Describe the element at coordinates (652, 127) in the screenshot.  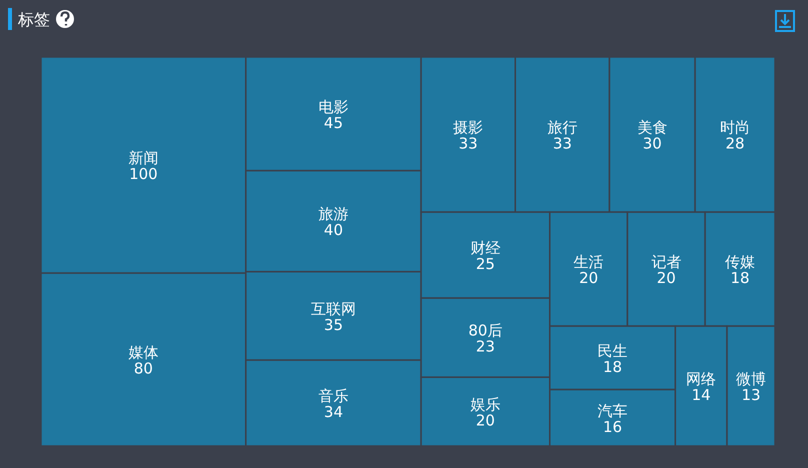
I see `category-label: 美食` at that location.